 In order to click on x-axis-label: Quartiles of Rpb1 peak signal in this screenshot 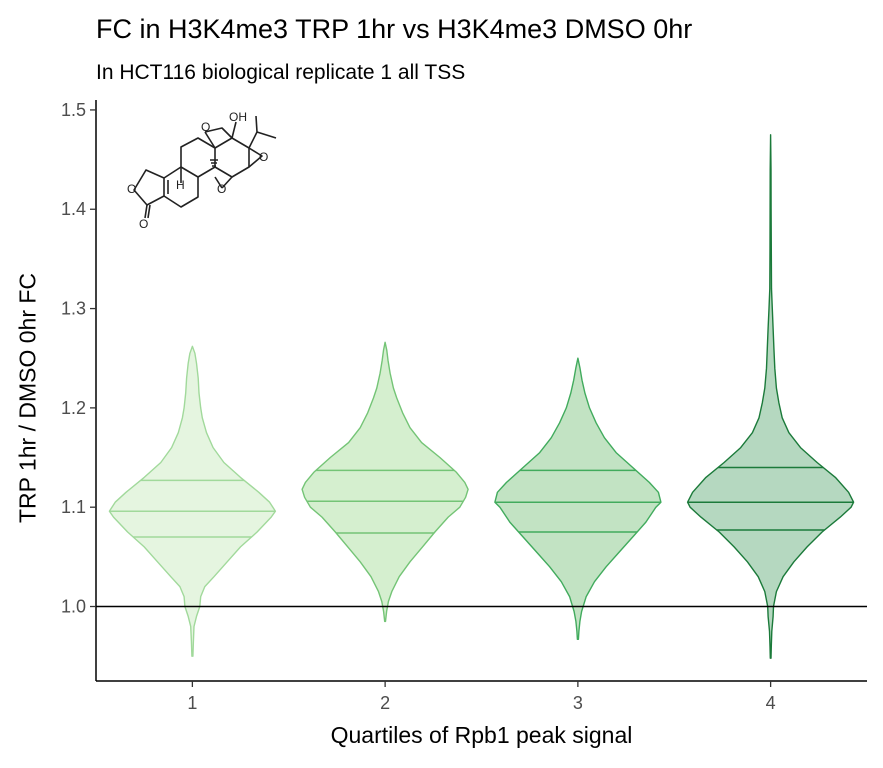, I will do `click(481, 735)`.